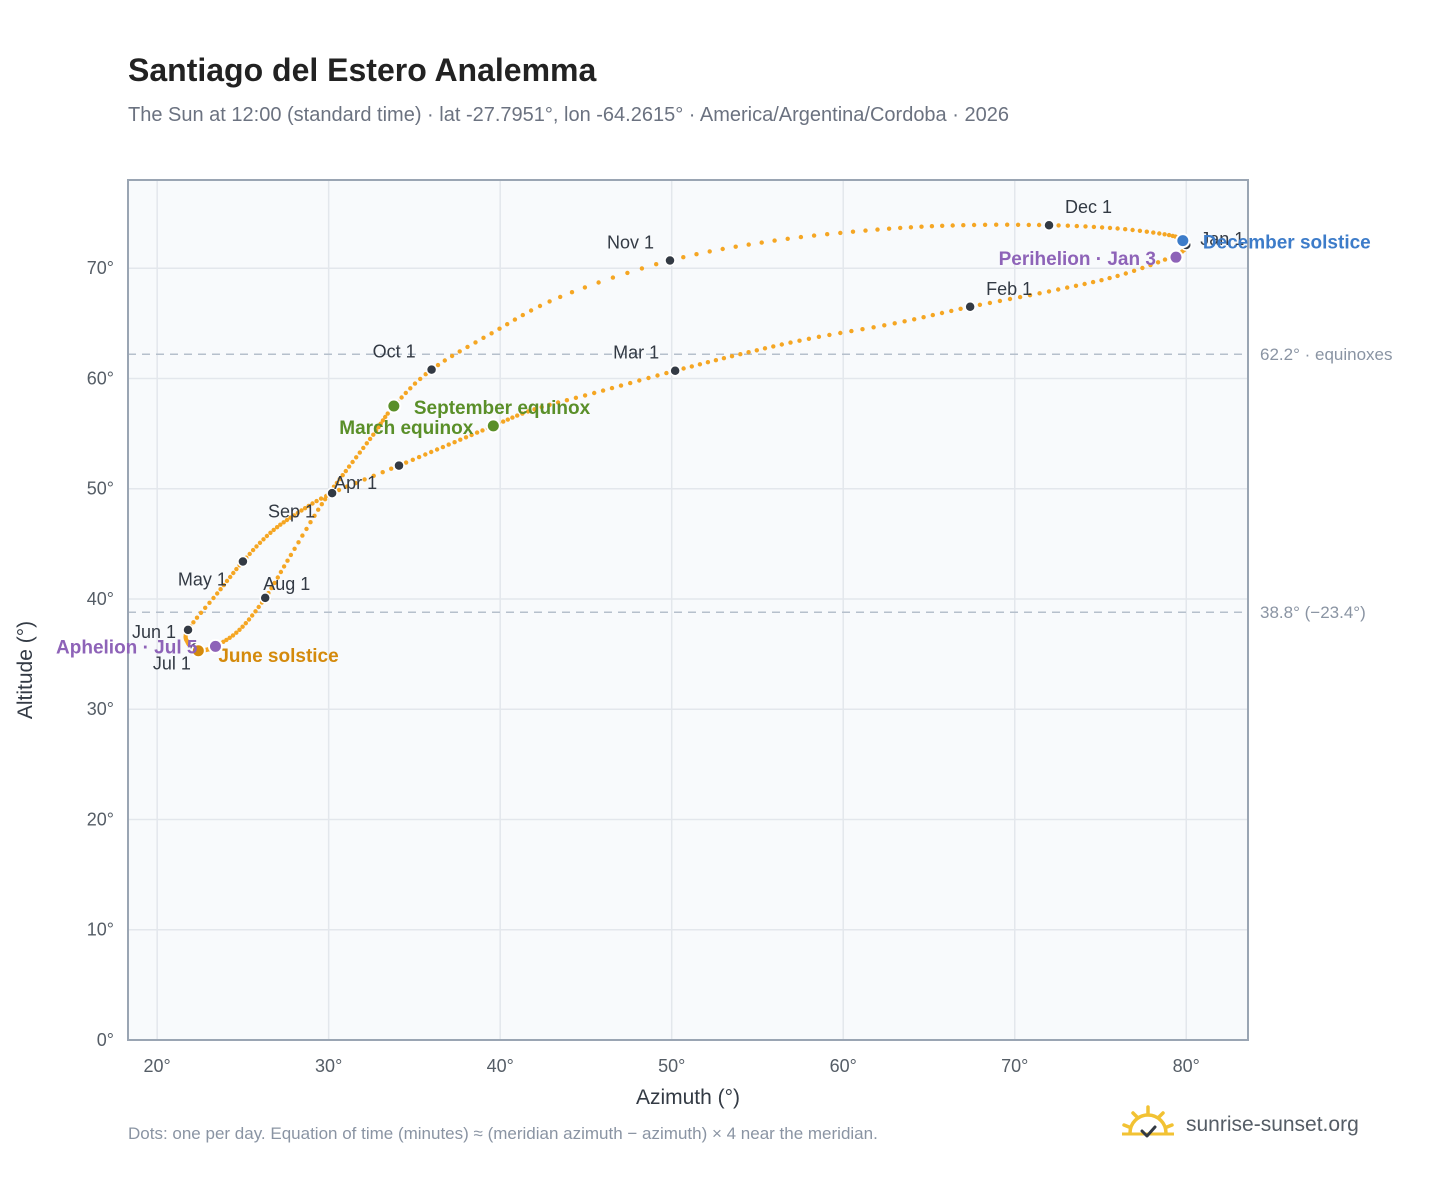  What do you see at coordinates (500, 1066) in the screenshot?
I see `x-tick-label: 40°` at bounding box center [500, 1066].